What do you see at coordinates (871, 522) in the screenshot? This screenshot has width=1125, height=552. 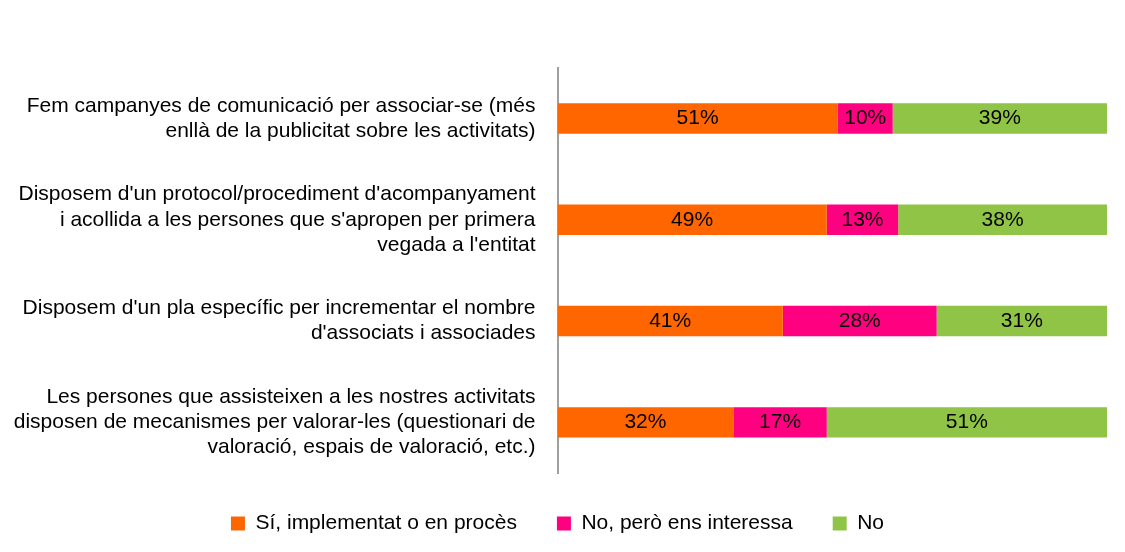 I see `legend-label: No` at bounding box center [871, 522].